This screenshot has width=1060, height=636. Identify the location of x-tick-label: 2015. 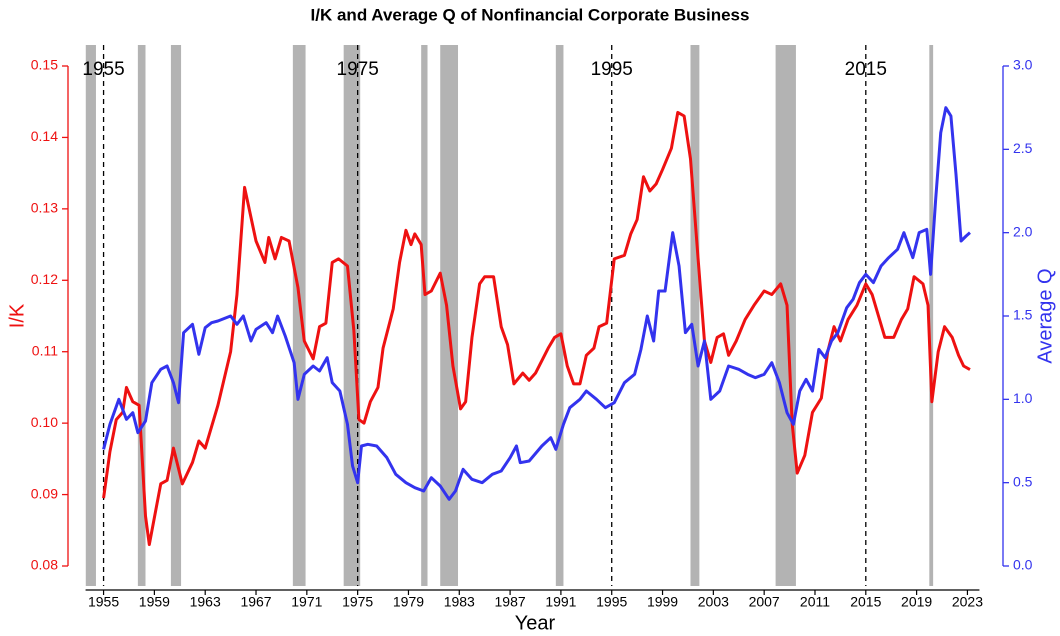
(865, 602).